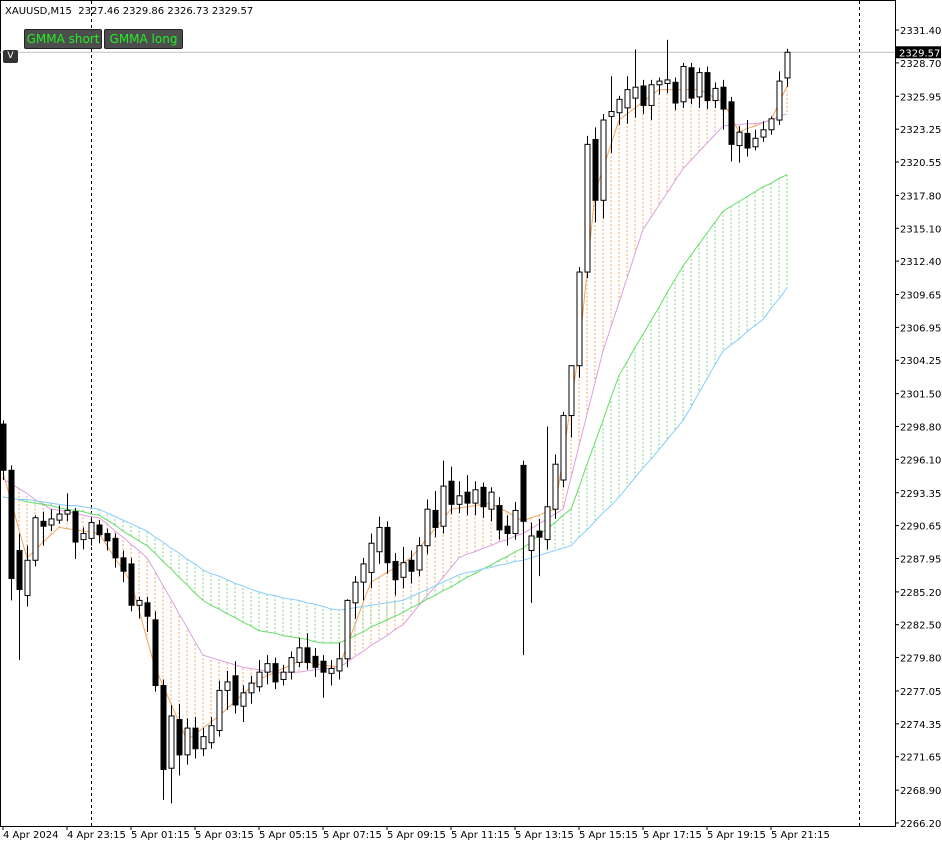 The image size is (942, 846). What do you see at coordinates (920, 527) in the screenshot?
I see `y-tick-label: 2290.65` at bounding box center [920, 527].